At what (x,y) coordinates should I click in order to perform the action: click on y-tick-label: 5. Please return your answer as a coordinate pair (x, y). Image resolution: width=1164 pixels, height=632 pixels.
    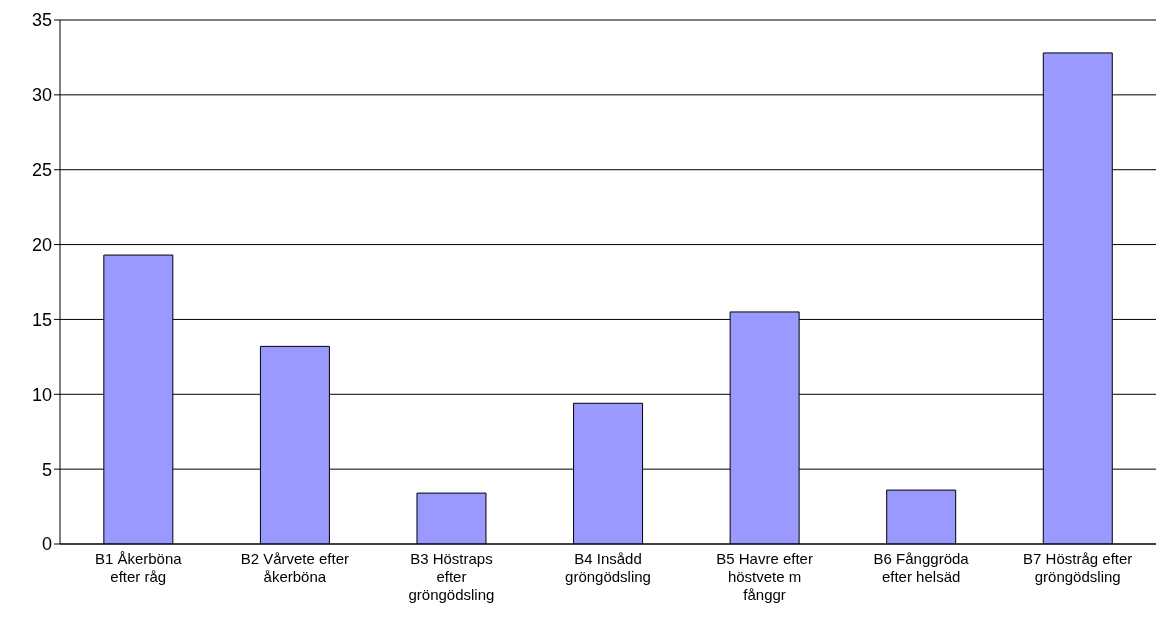
    Looking at the image, I should click on (46, 469).